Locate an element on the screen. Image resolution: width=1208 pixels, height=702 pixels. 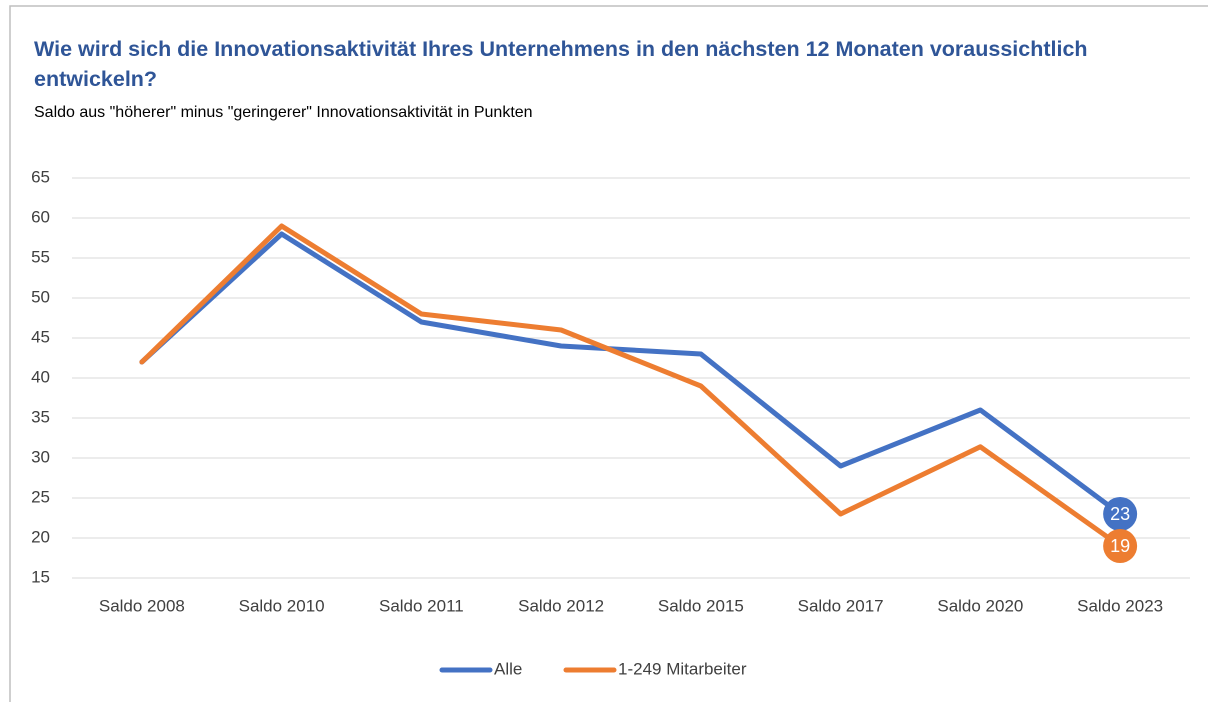
y-tick-label: 25 is located at coordinates (40, 496).